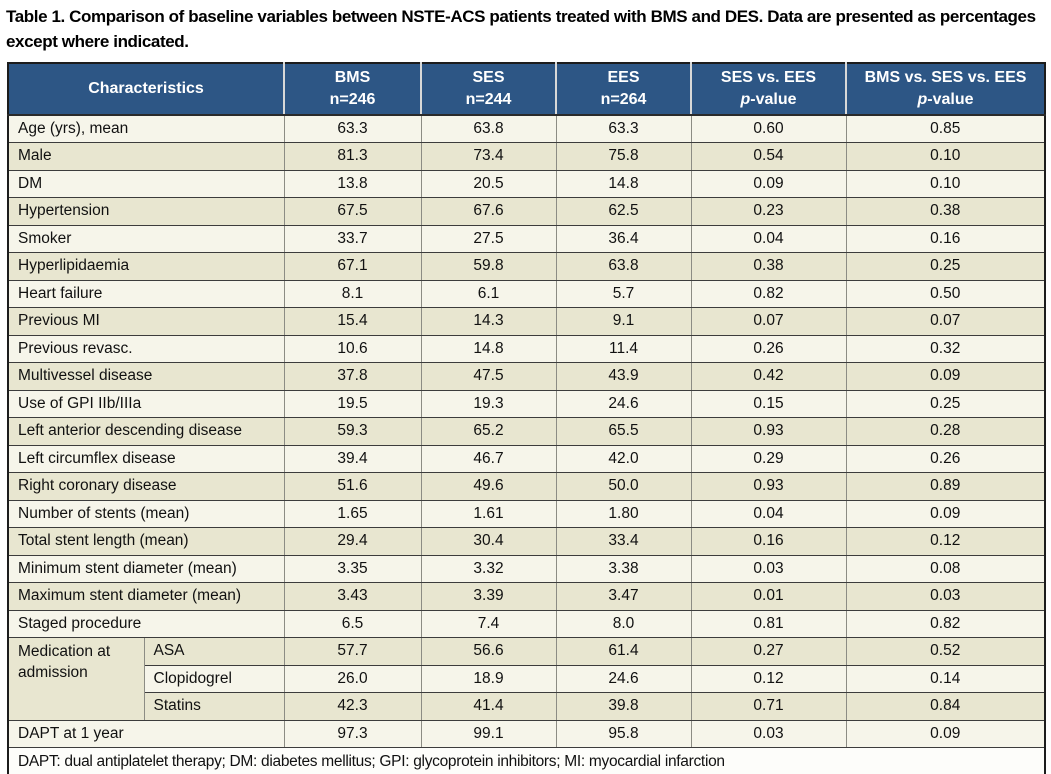 Image resolution: width=1051 pixels, height=774 pixels. What do you see at coordinates (488, 293) in the screenshot?
I see `value-cell: 6.1` at bounding box center [488, 293].